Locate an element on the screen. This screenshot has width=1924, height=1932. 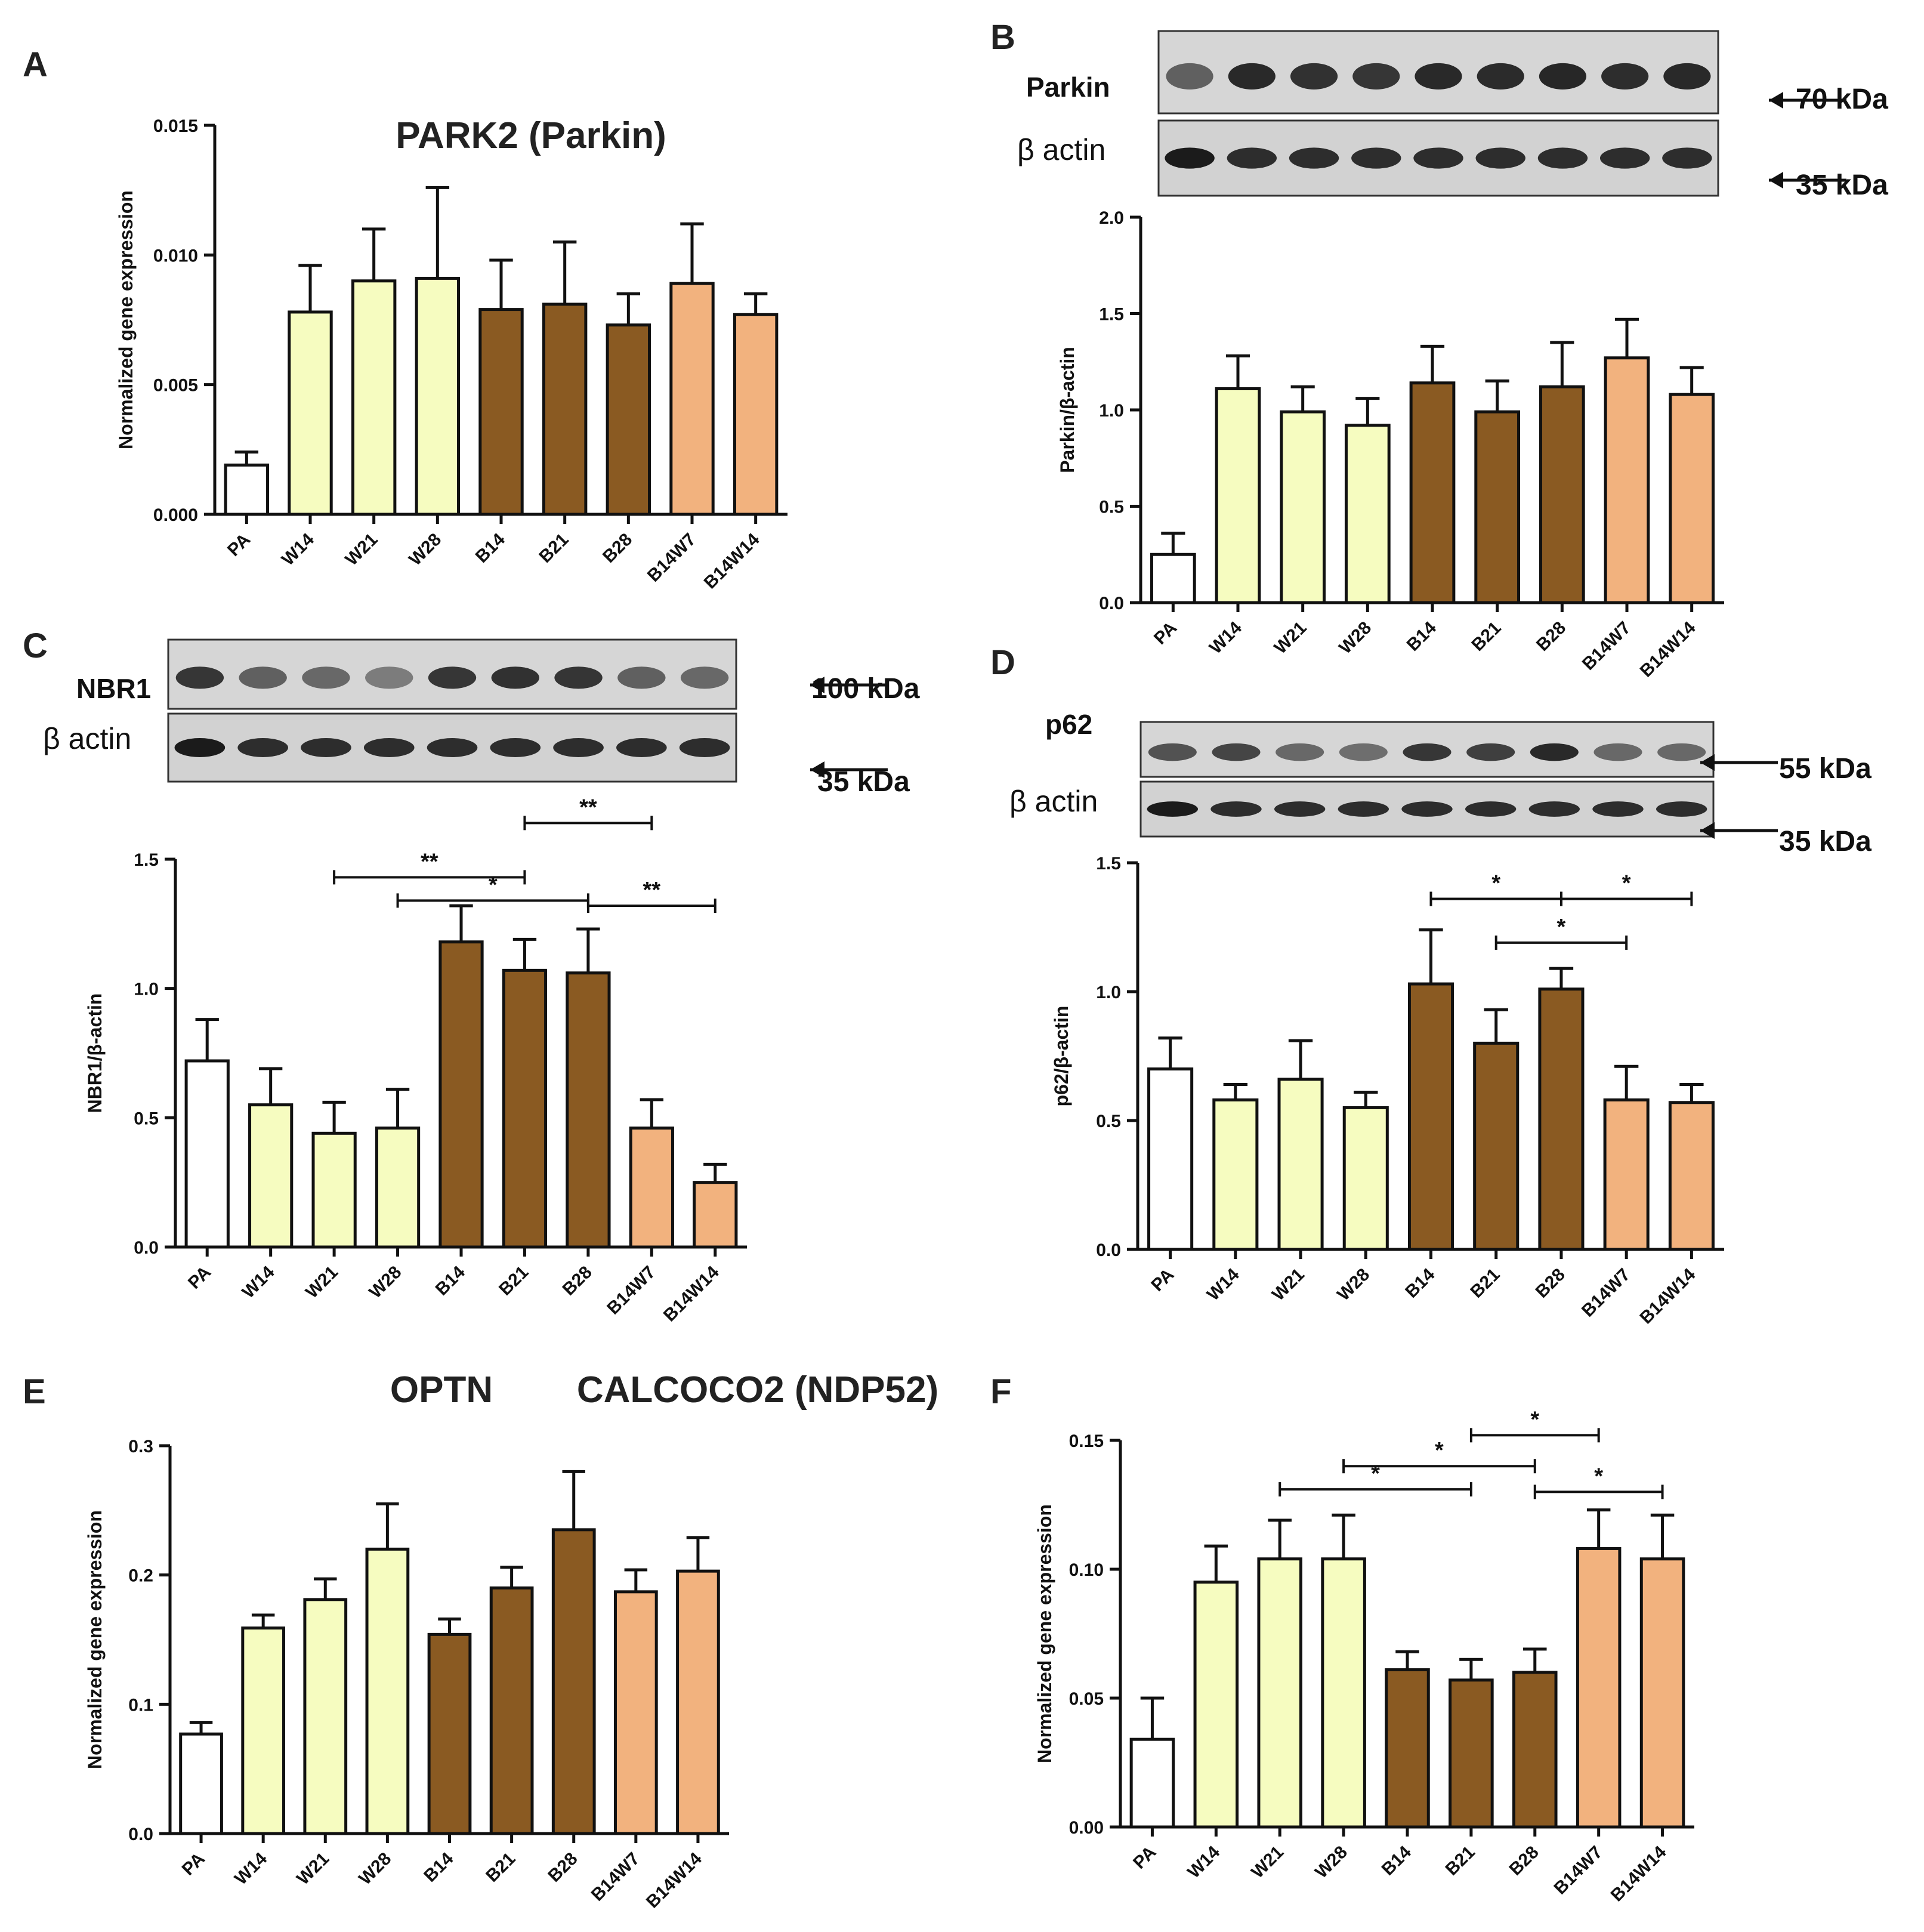
y-tick-label: 0.015 is located at coordinates (175, 126).